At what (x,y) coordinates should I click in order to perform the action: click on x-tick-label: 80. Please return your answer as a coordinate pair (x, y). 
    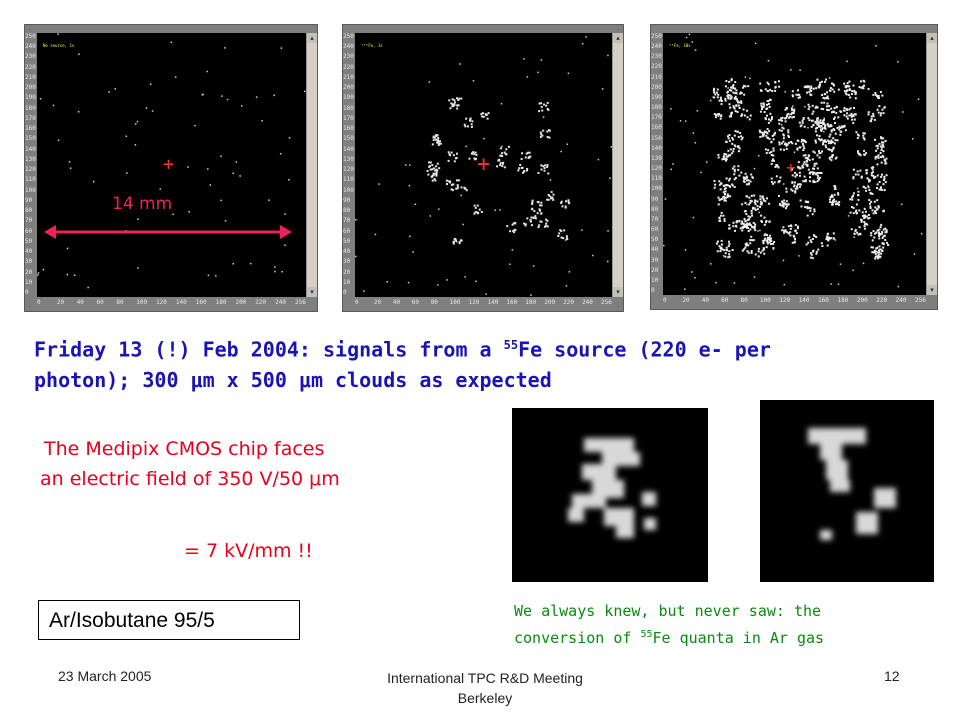
    Looking at the image, I should click on (744, 300).